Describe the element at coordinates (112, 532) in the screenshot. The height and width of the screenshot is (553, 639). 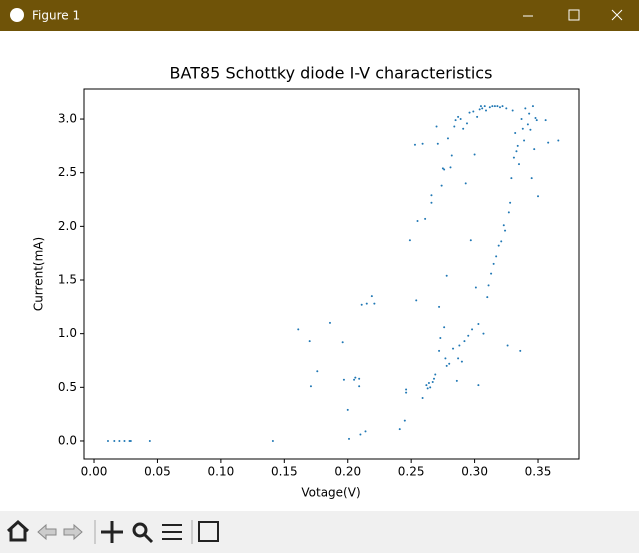
I see `pan-button` at that location.